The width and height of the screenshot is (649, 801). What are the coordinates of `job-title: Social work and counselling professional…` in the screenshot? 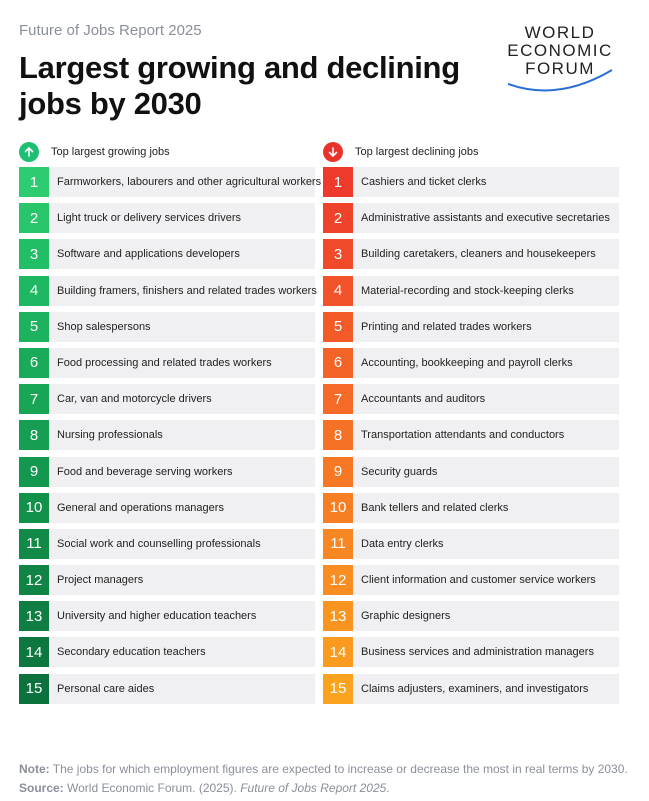 It's located at (159, 543).